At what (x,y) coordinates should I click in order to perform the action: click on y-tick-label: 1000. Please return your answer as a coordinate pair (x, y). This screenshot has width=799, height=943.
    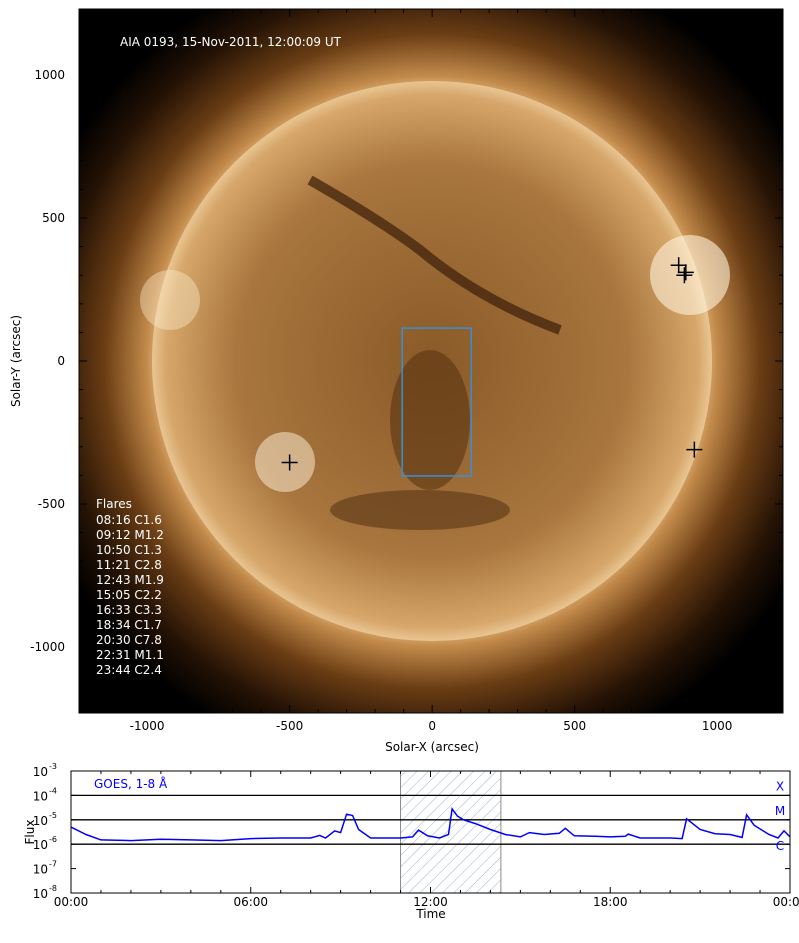
    Looking at the image, I should click on (49, 75).